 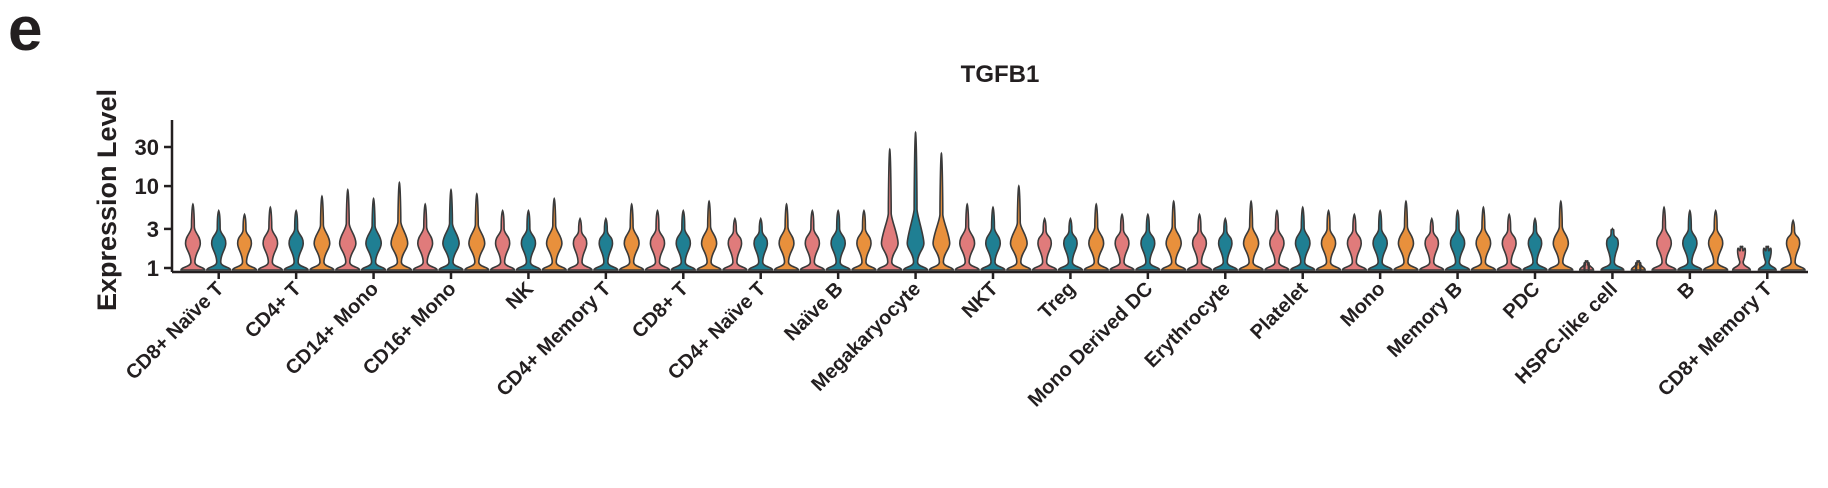 I want to click on y-tick-label: 30, so click(x=147, y=147).